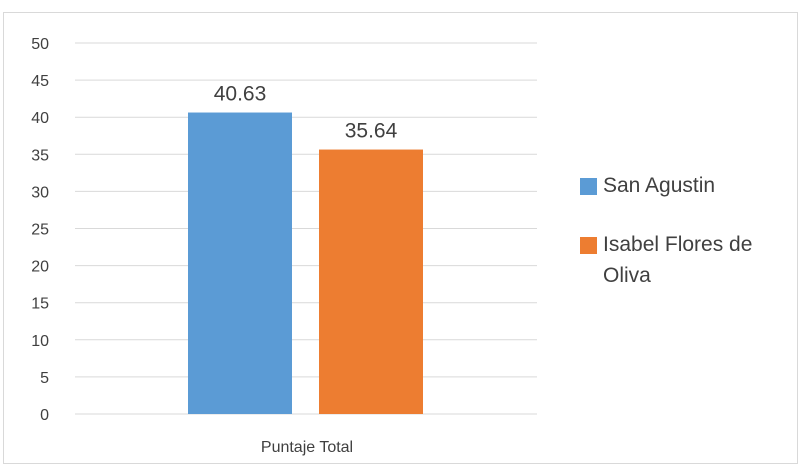 The width and height of the screenshot is (803, 468). Describe the element at coordinates (588, 245) in the screenshot. I see `legend-swatch-isabel-flores-de-oliva` at that location.